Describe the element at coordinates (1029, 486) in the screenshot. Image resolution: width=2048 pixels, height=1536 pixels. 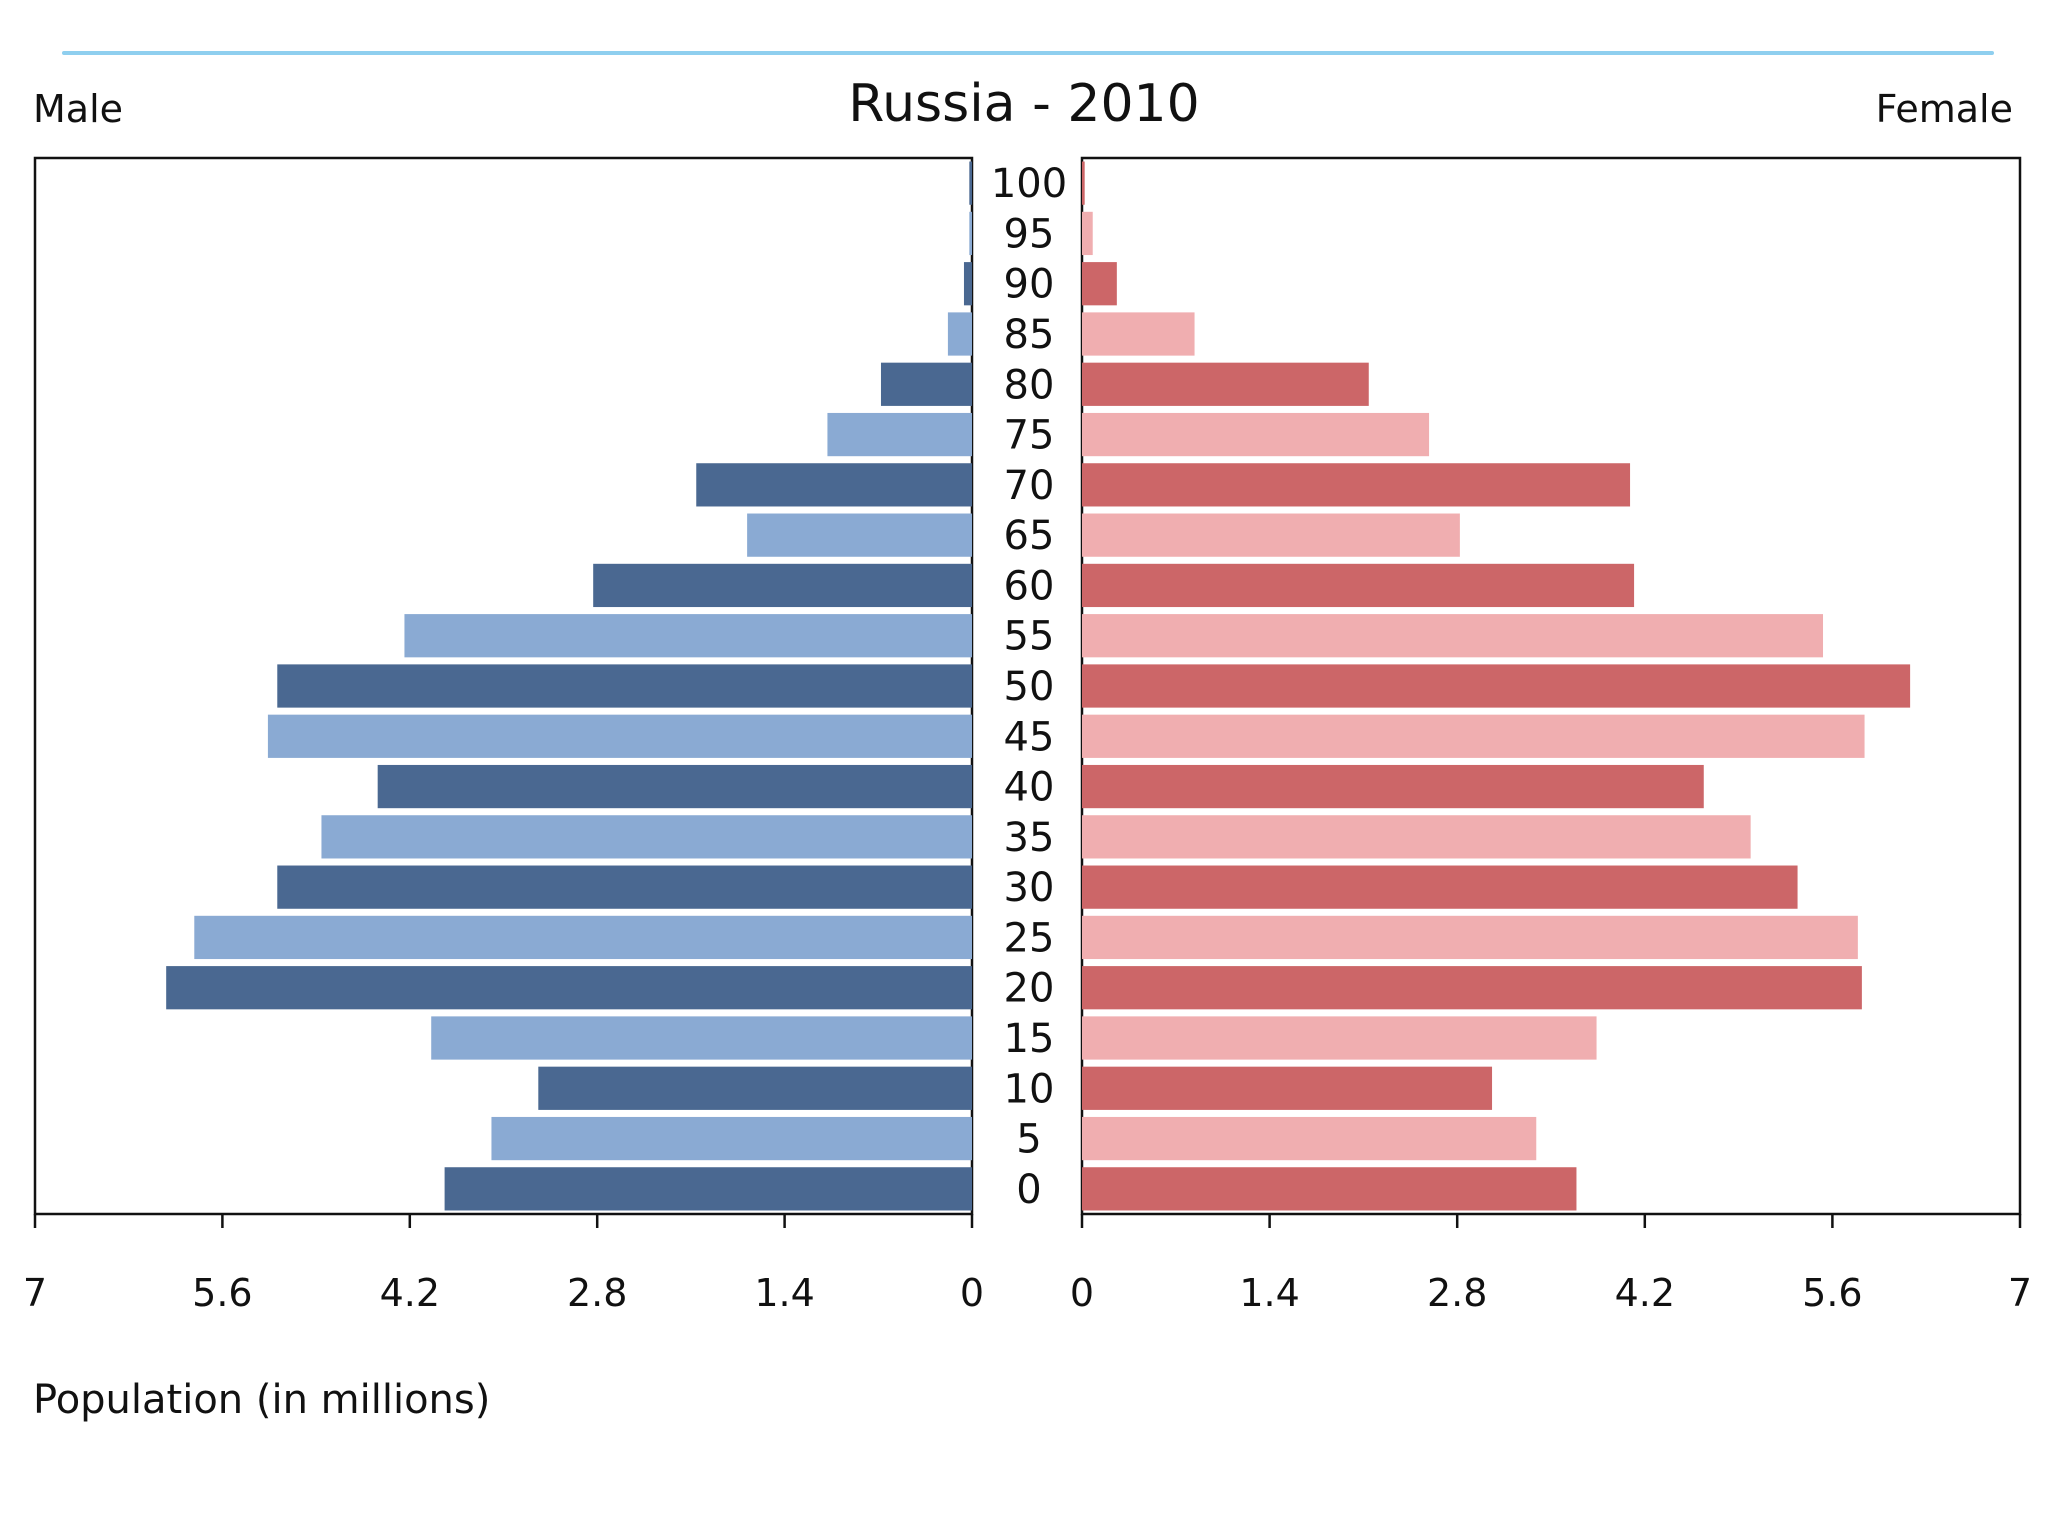
I see `age-label-70: 70` at that location.